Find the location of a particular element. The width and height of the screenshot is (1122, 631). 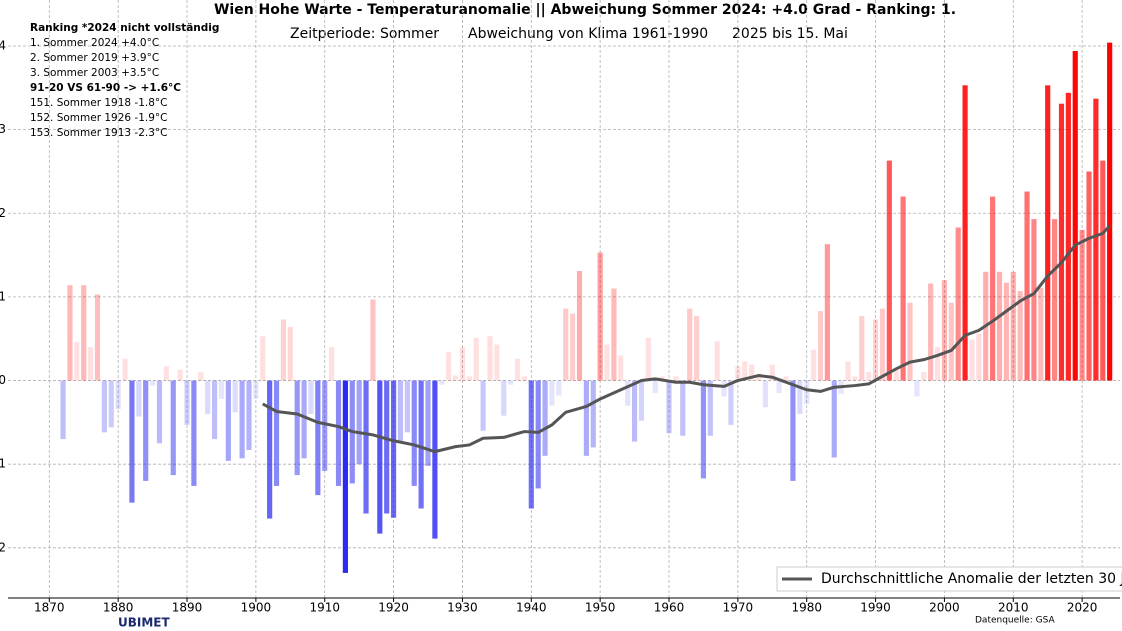

x-tick-label: 2000 is located at coordinates (944, 608).